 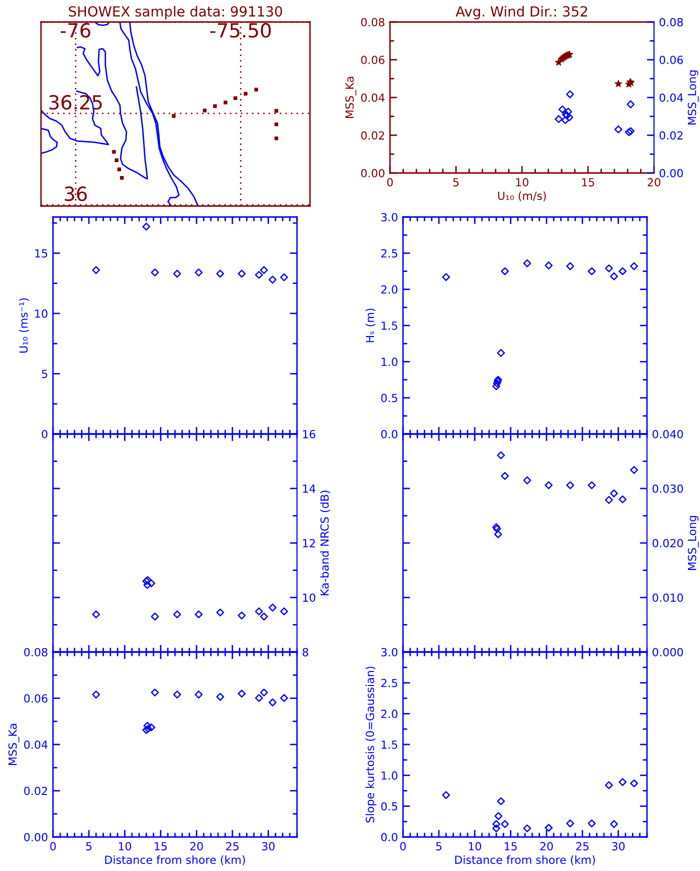 I want to click on y-tick-label: 10, so click(x=41, y=313).